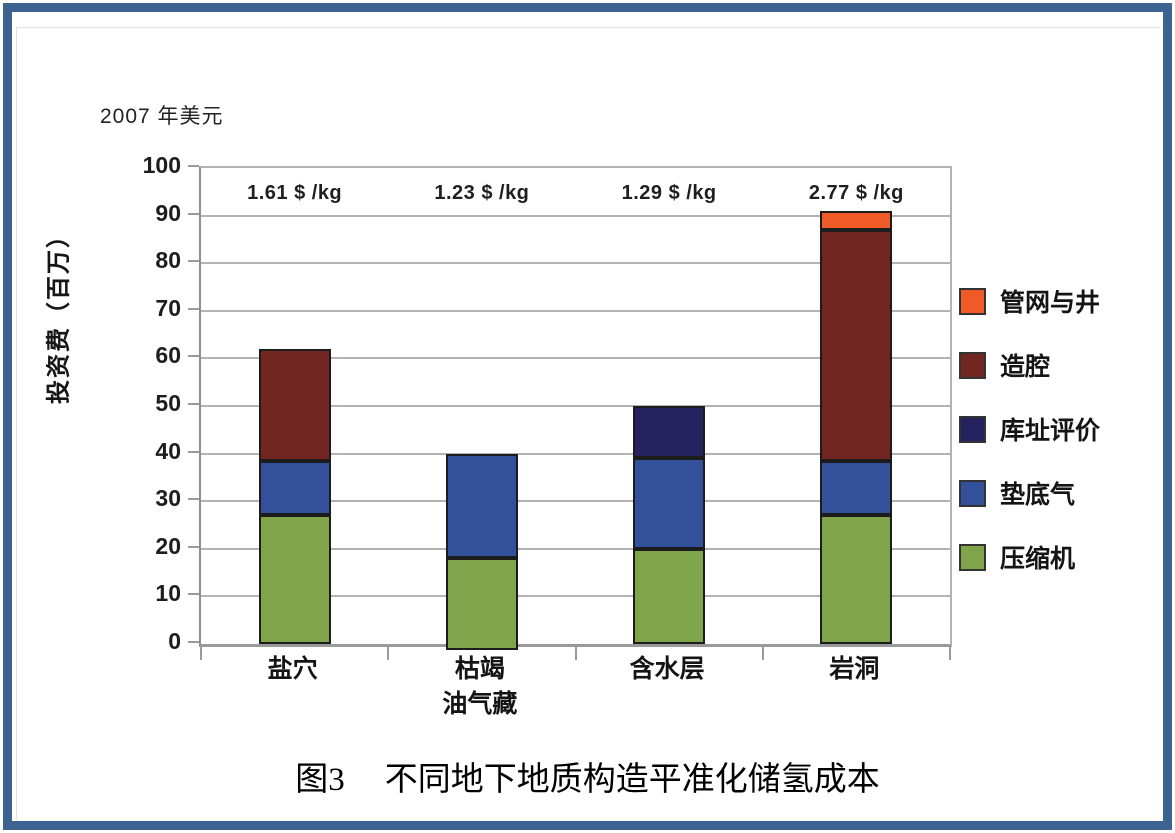 Image resolution: width=1175 pixels, height=833 pixels. I want to click on legend-item: 库址评价, so click(1029, 429).